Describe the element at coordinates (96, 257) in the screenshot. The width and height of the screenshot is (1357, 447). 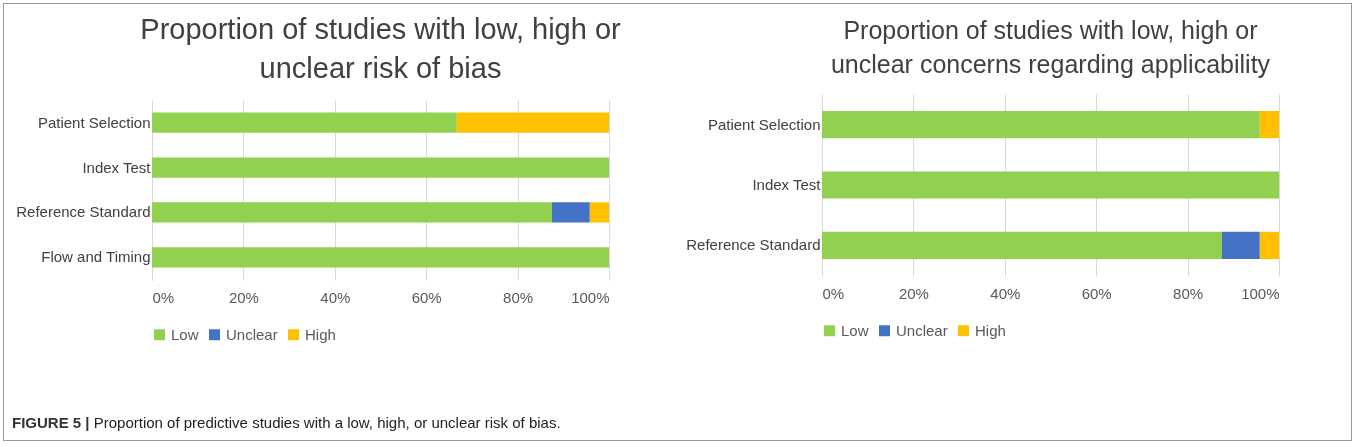
I see `y-tick-label: Flow and Timing` at that location.